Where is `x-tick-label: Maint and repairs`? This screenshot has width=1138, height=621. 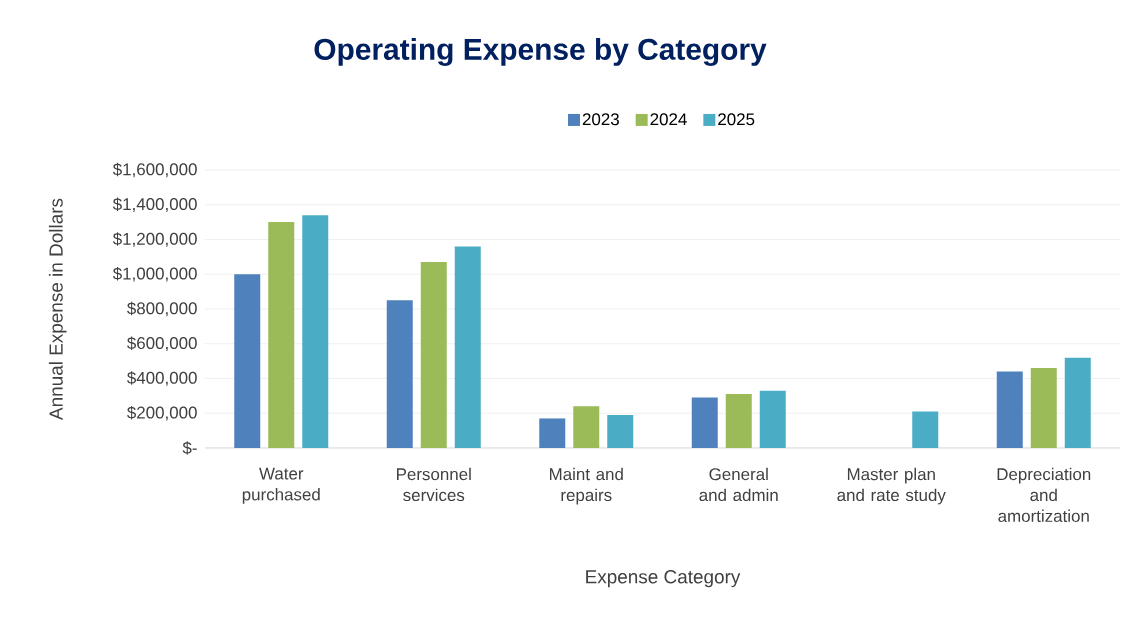
x-tick-label: Maint and repairs is located at coordinates (586, 486).